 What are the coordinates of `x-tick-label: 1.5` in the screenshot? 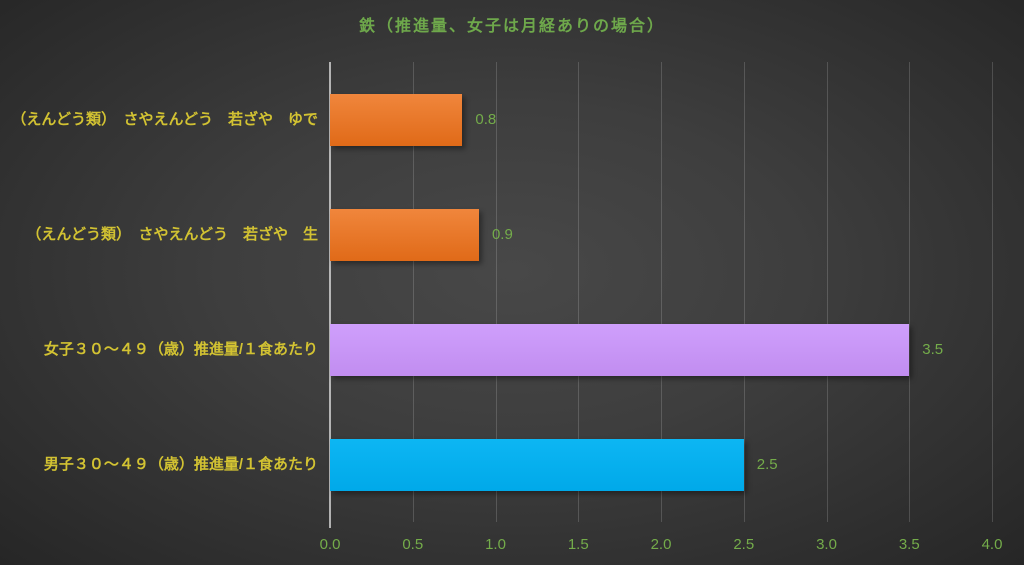 It's located at (578, 544).